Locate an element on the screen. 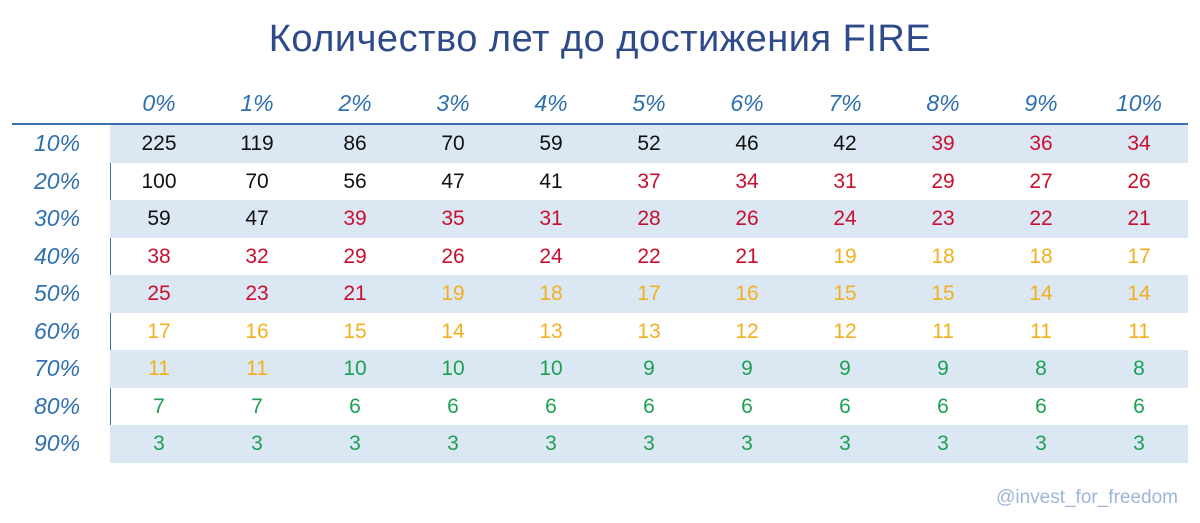 Image resolution: width=1200 pixels, height=523 pixels. table-cell: 100 is located at coordinates (159, 181).